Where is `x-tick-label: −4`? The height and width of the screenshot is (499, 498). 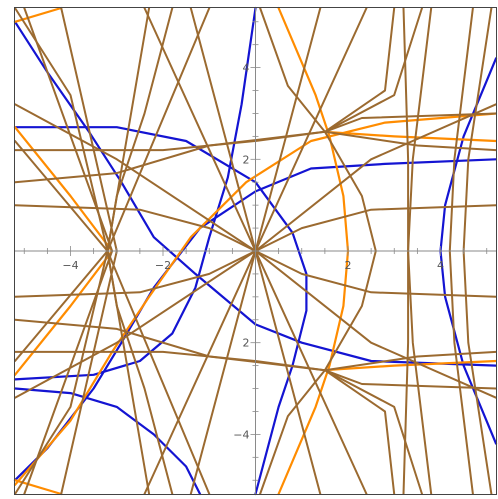
x-tick-label: −4 is located at coordinates (70, 265).